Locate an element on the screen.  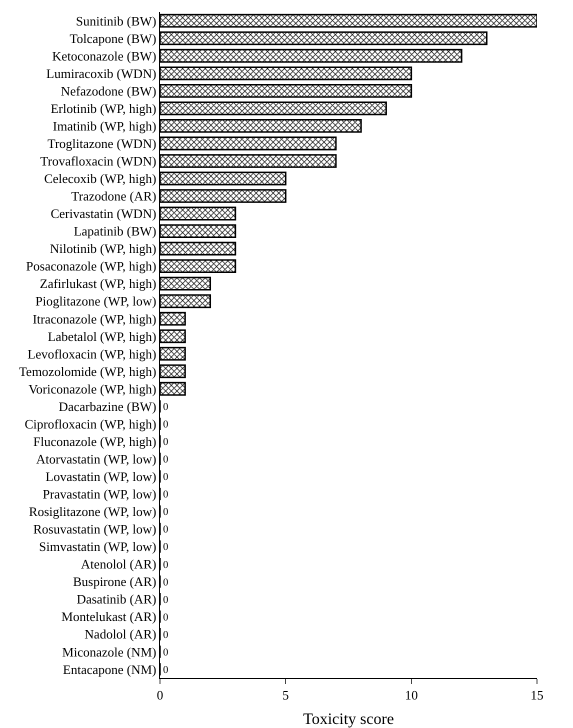
y-tick-label: Voriconazole (WP, high) is located at coordinates (92, 388).